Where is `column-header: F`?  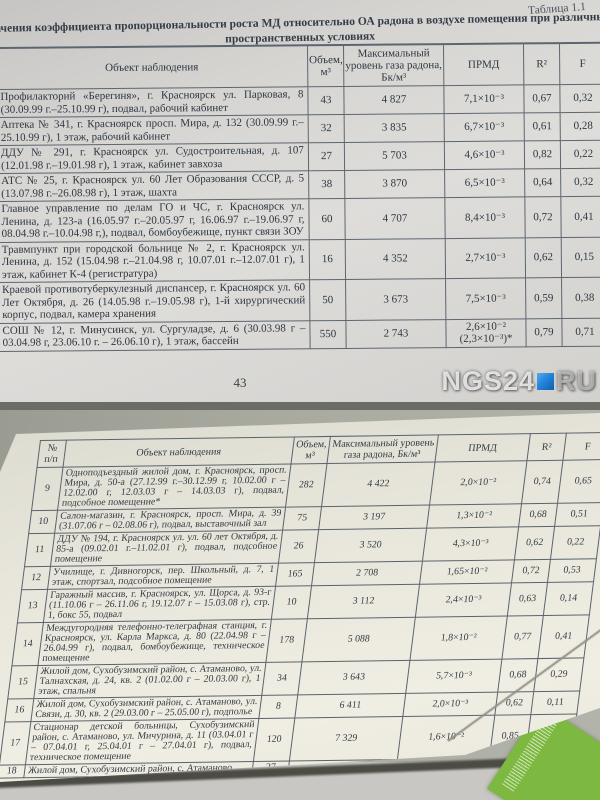
column-header: F is located at coordinates (581, 446).